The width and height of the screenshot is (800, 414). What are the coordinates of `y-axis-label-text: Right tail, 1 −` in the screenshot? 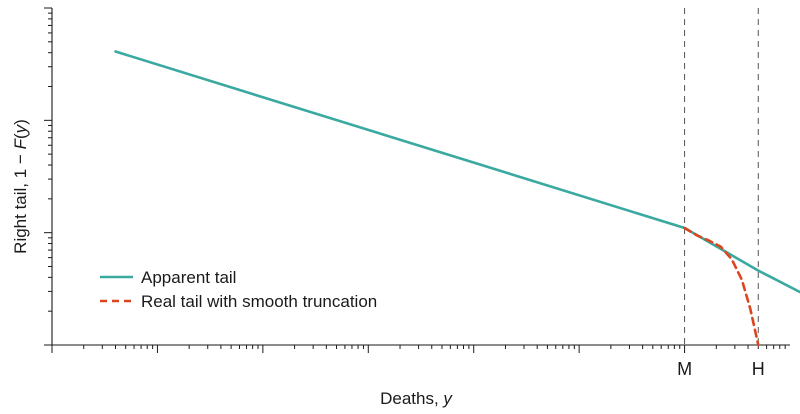 It's located at (20, 201).